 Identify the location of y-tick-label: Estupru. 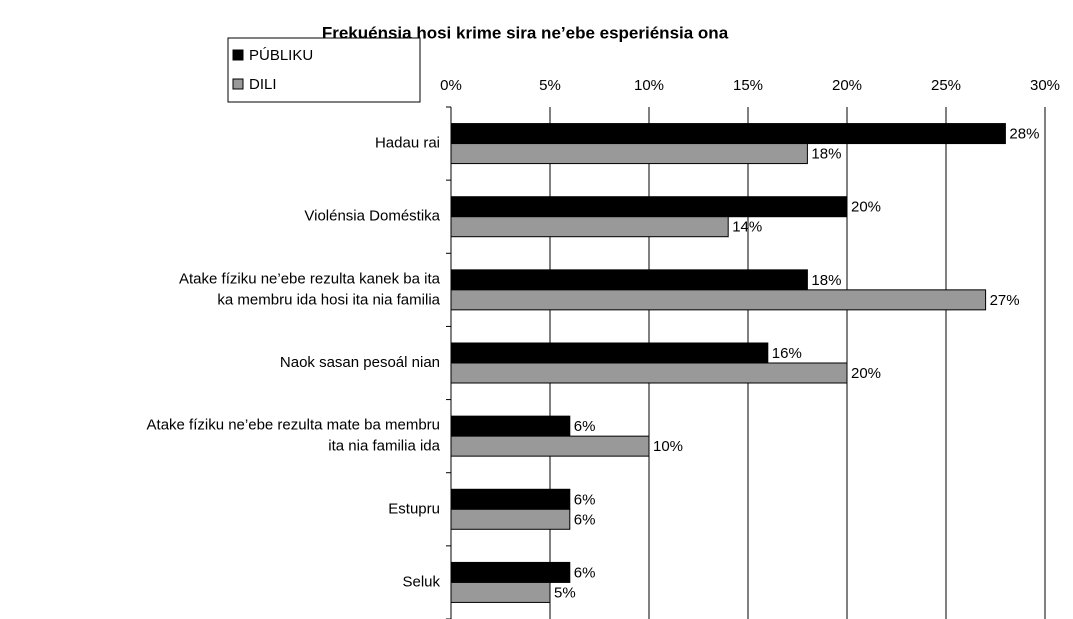
(414, 508).